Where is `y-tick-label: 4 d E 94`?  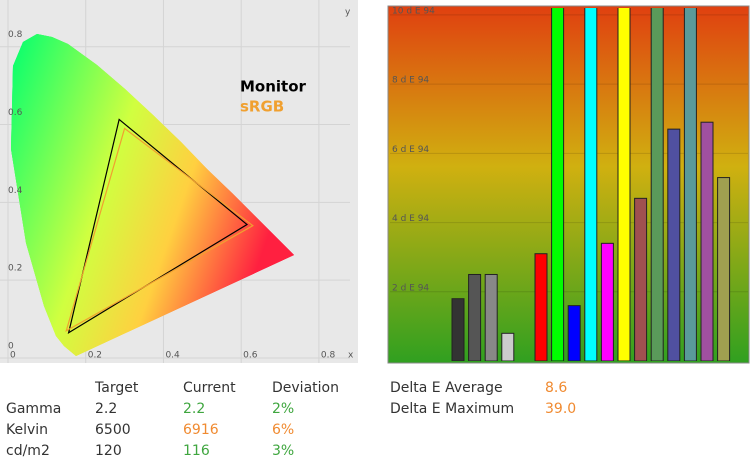 y-tick-label: 4 d E 94 is located at coordinates (410, 219).